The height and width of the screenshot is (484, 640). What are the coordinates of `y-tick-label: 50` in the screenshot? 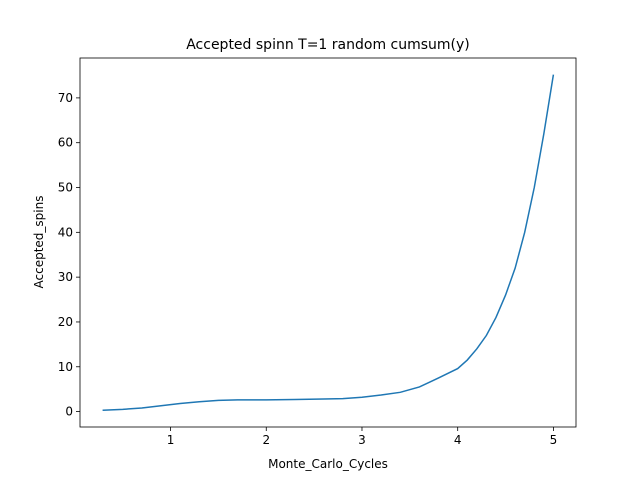 It's located at (65, 188).